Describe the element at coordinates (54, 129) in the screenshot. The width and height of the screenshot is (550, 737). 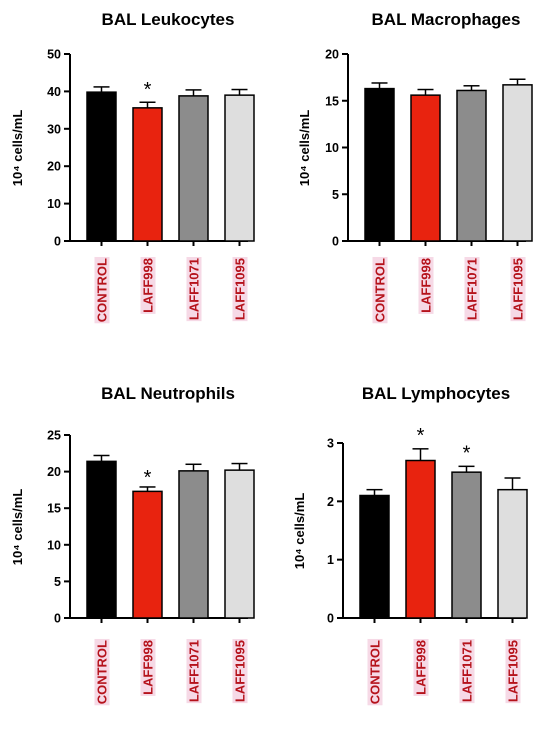
I see `y-tick-label: 30` at that location.